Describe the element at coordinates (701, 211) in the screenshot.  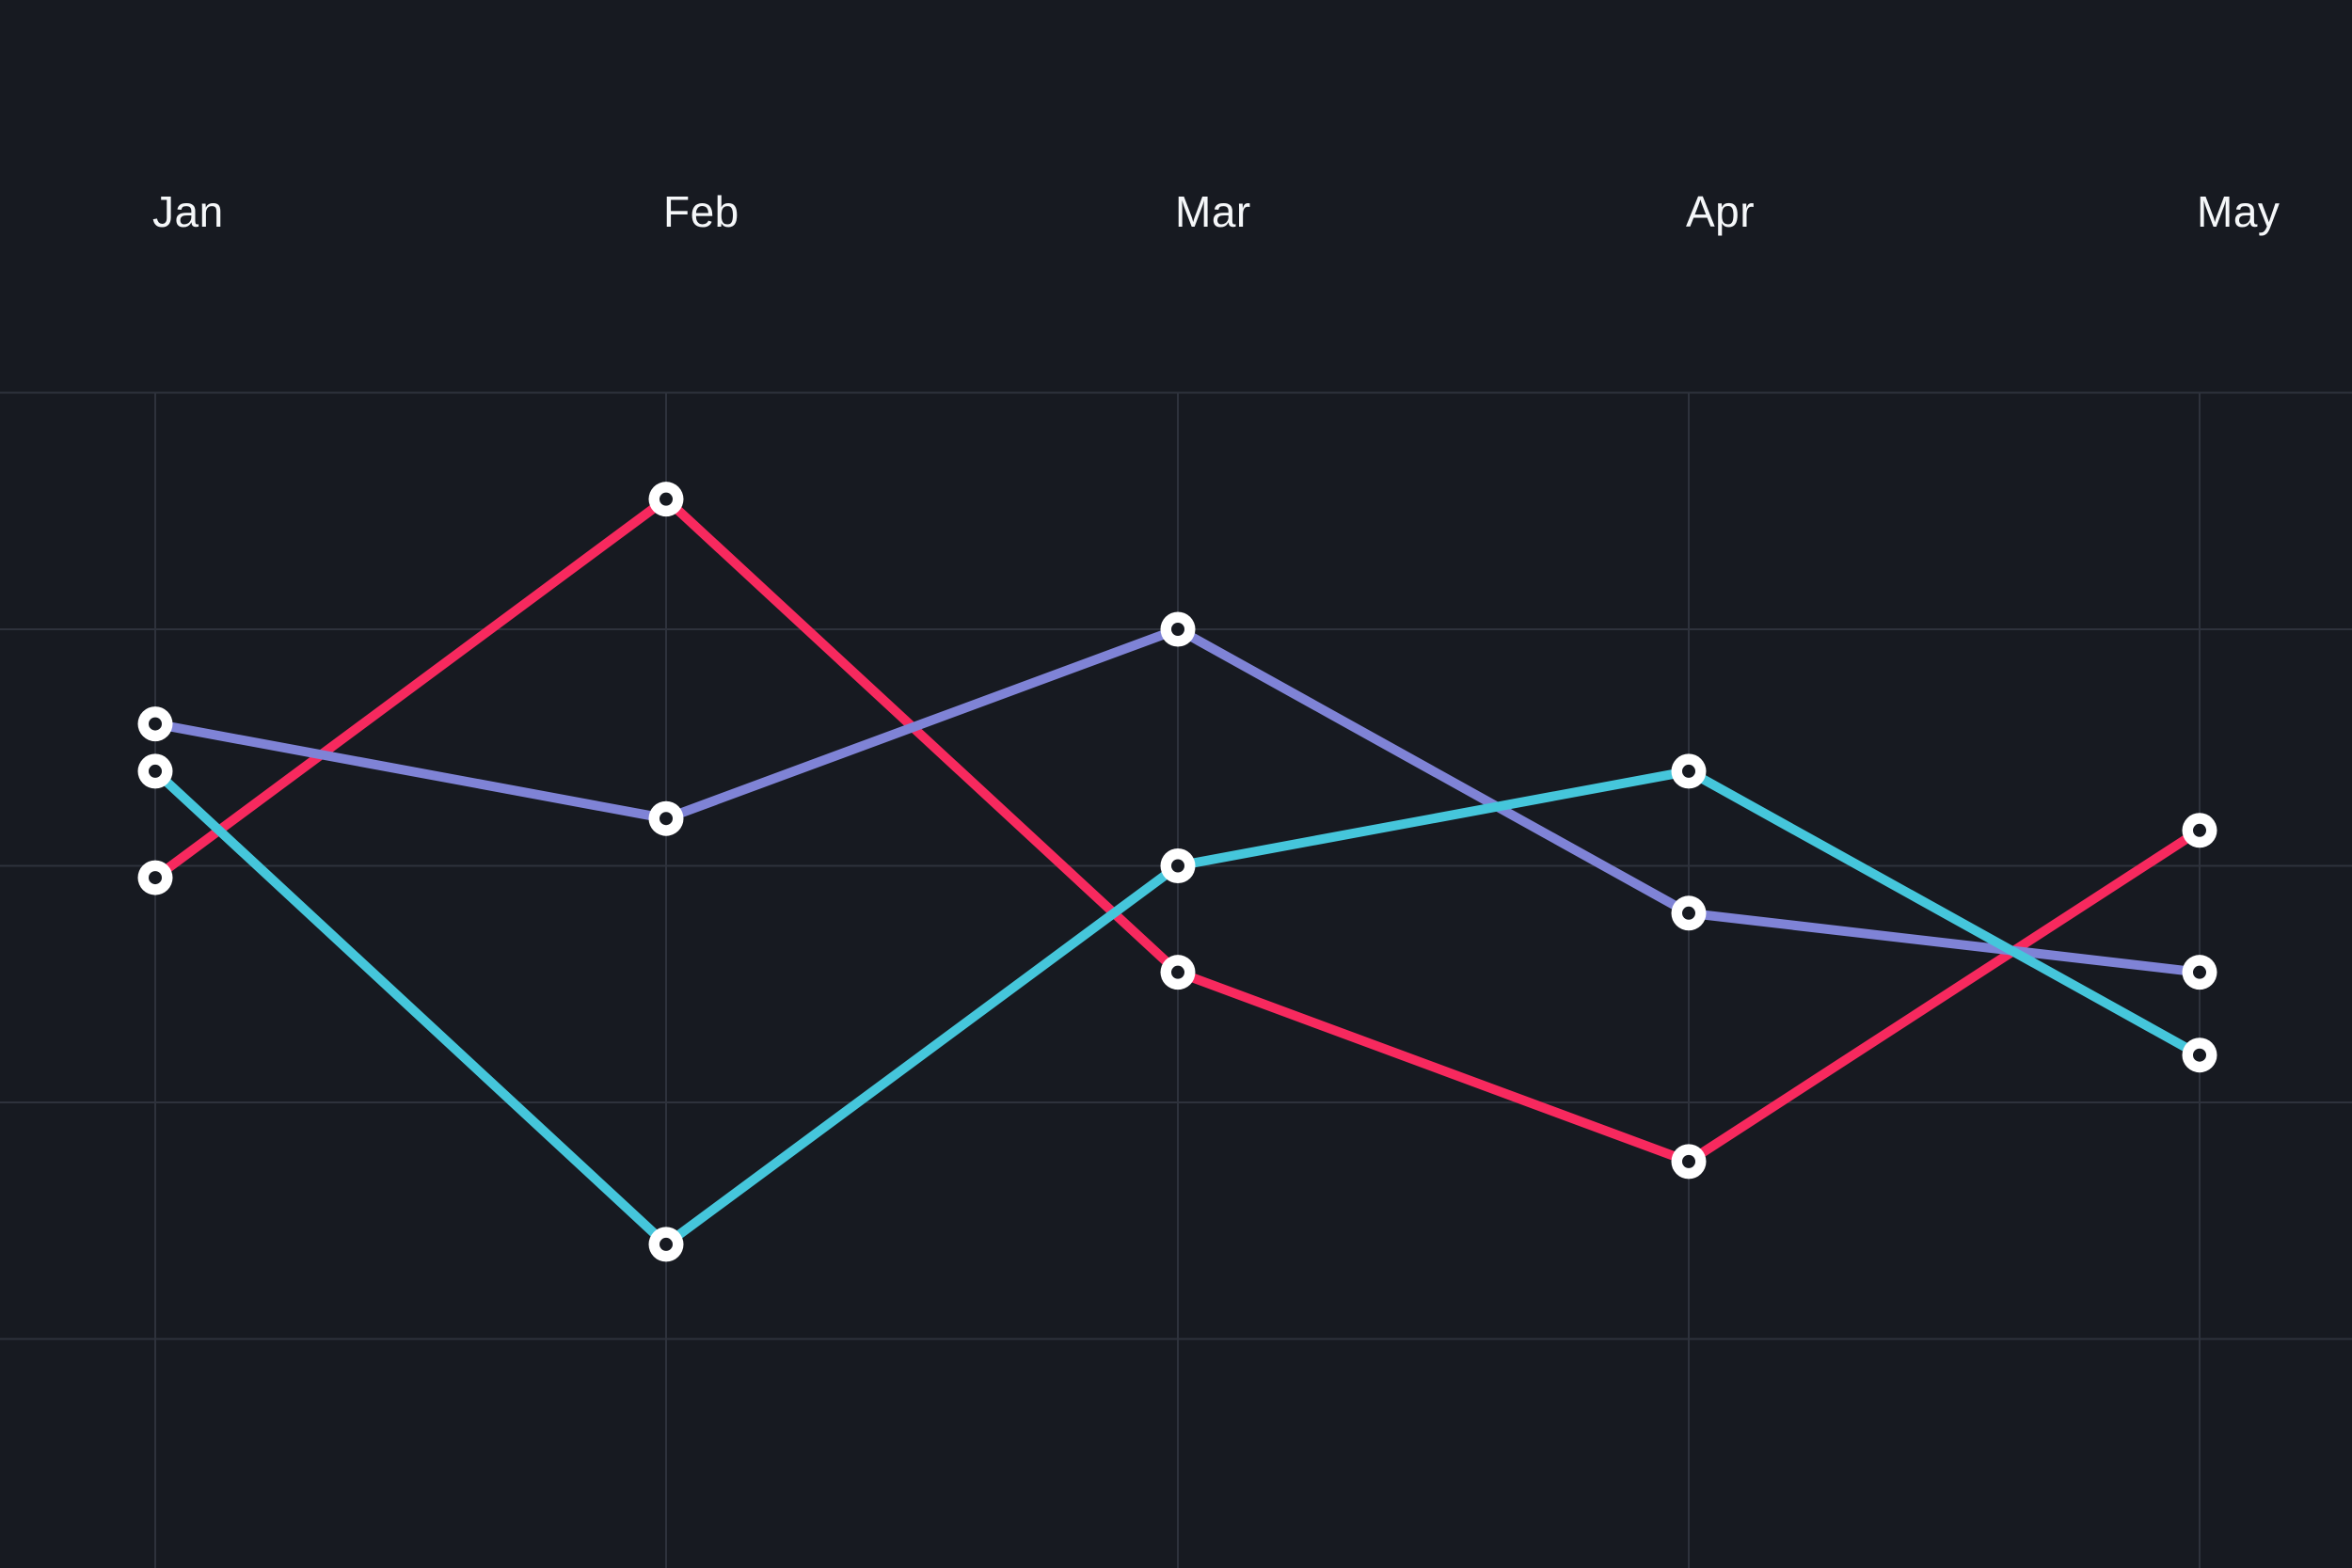
I see `x-axis-label-feb: Feb` at that location.